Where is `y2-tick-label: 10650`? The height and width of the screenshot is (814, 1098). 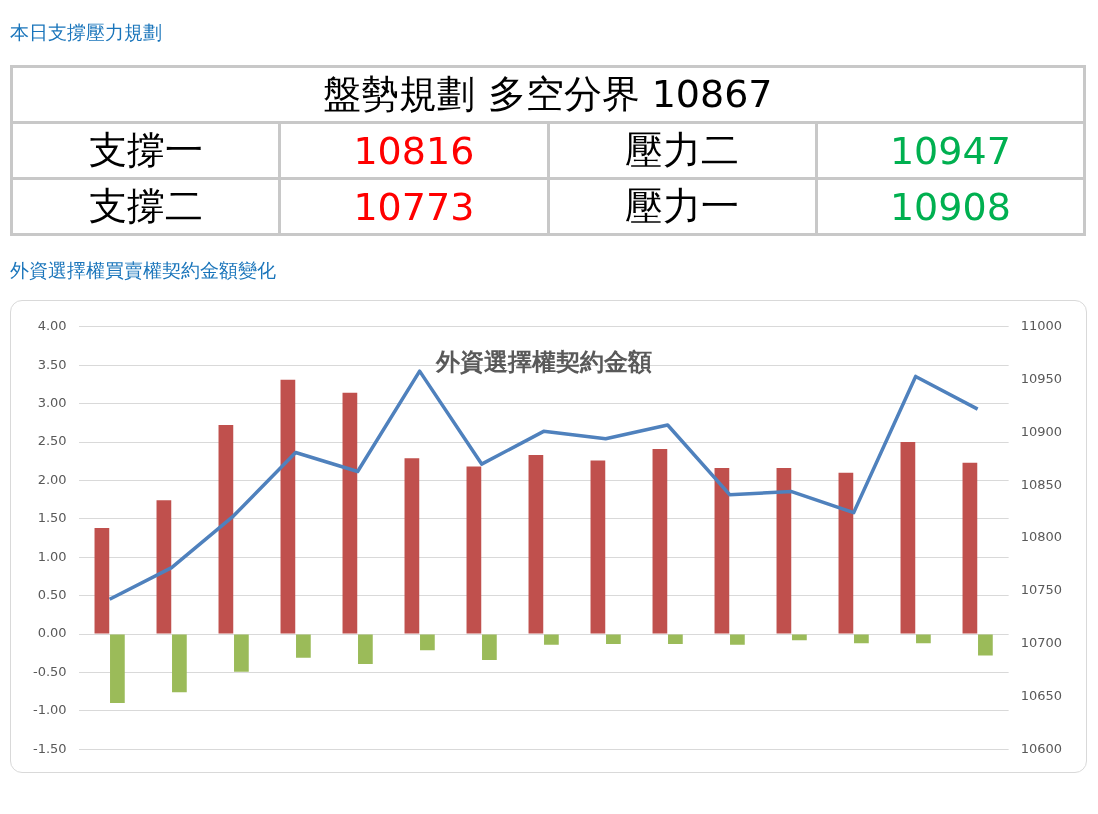
y2-tick-label: 10650 is located at coordinates (1041, 695).